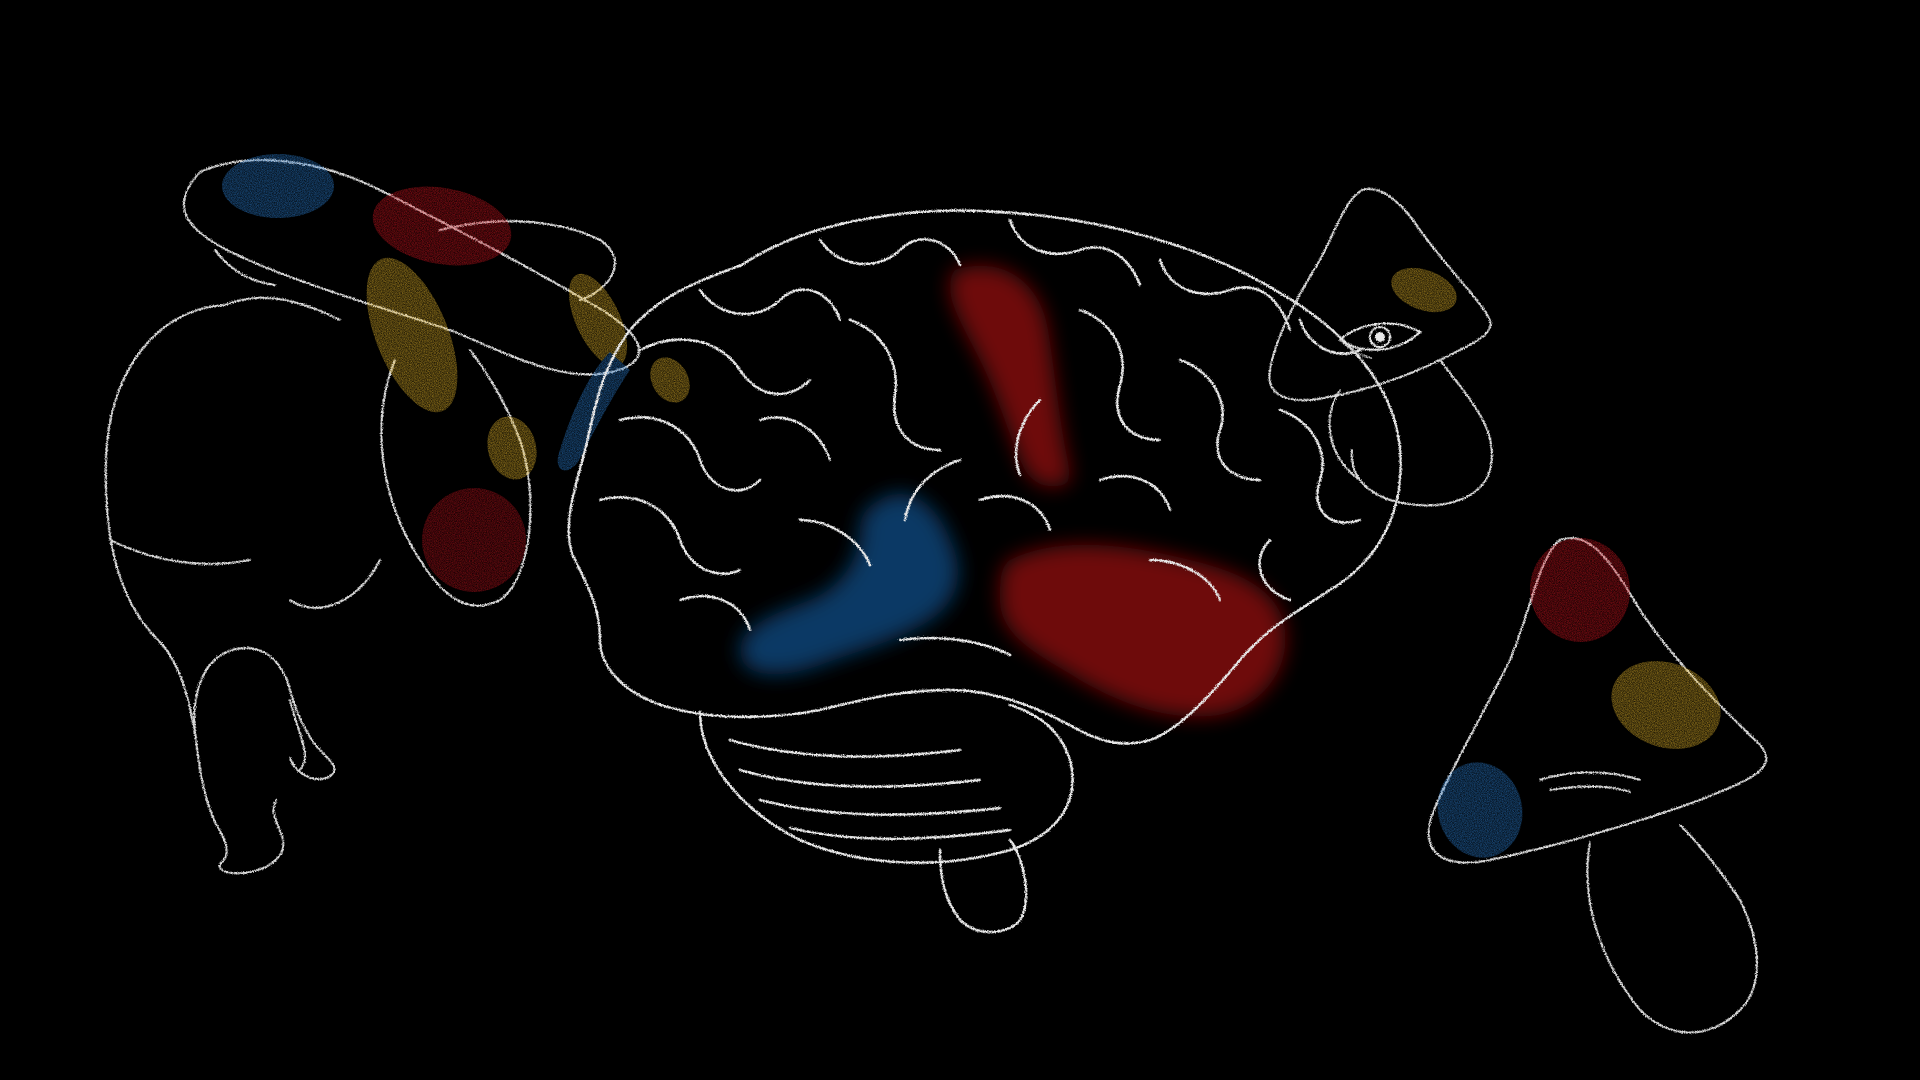 The width and height of the screenshot is (1920, 1080). Describe the element at coordinates (983, 886) in the screenshot. I see `brain-stem-outline` at that location.